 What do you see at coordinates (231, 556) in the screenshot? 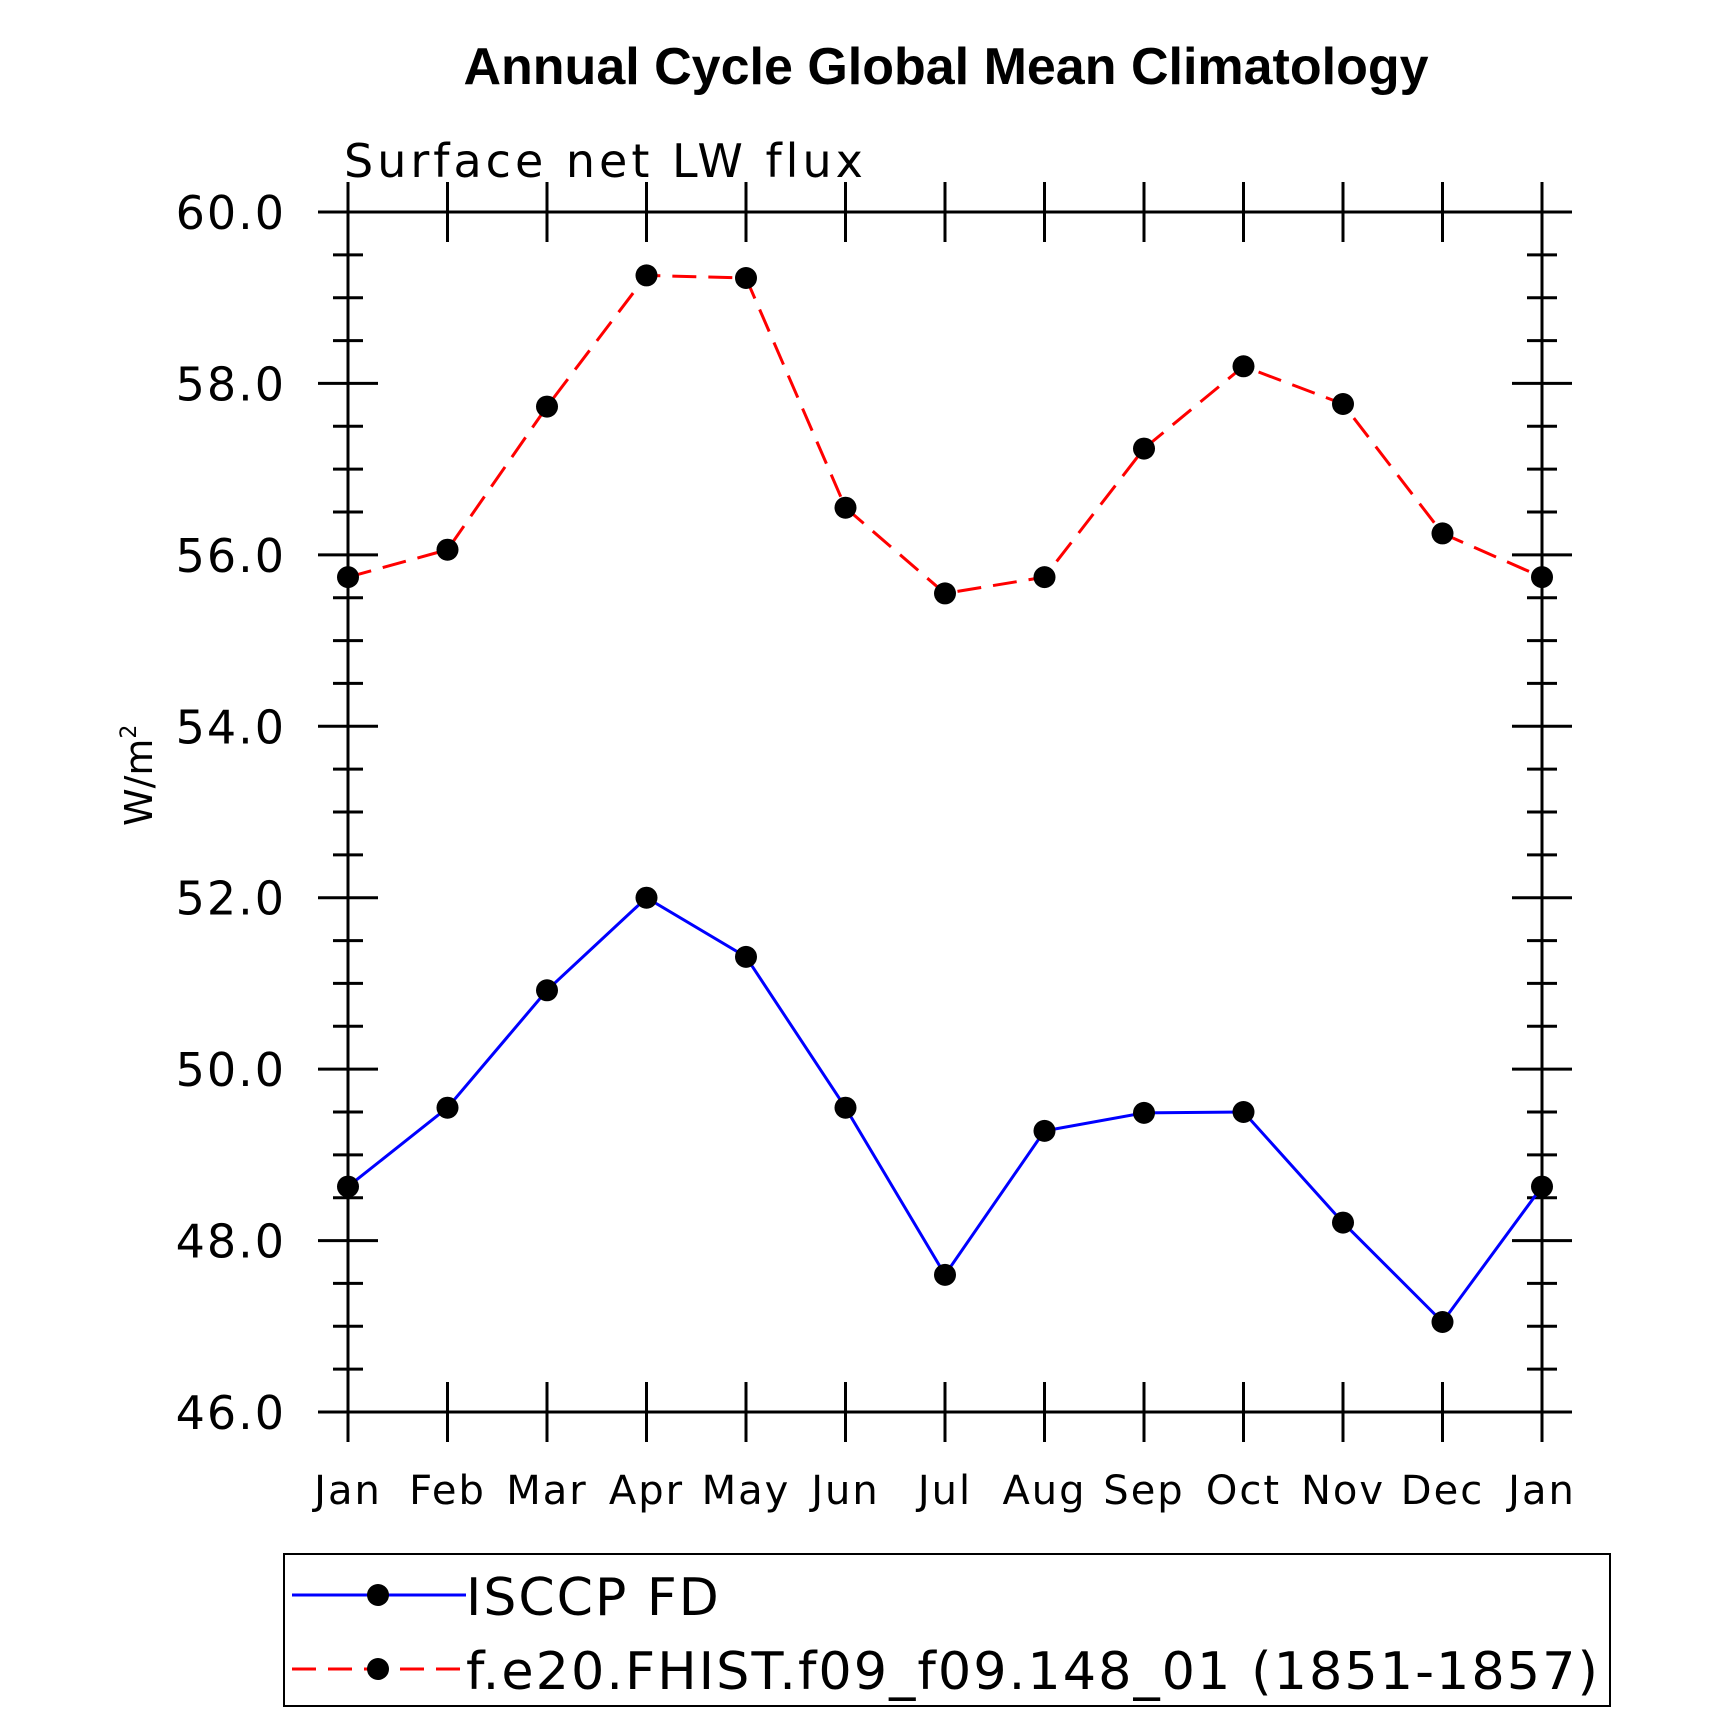
I see `y-tick-label: 56.0` at bounding box center [231, 556].